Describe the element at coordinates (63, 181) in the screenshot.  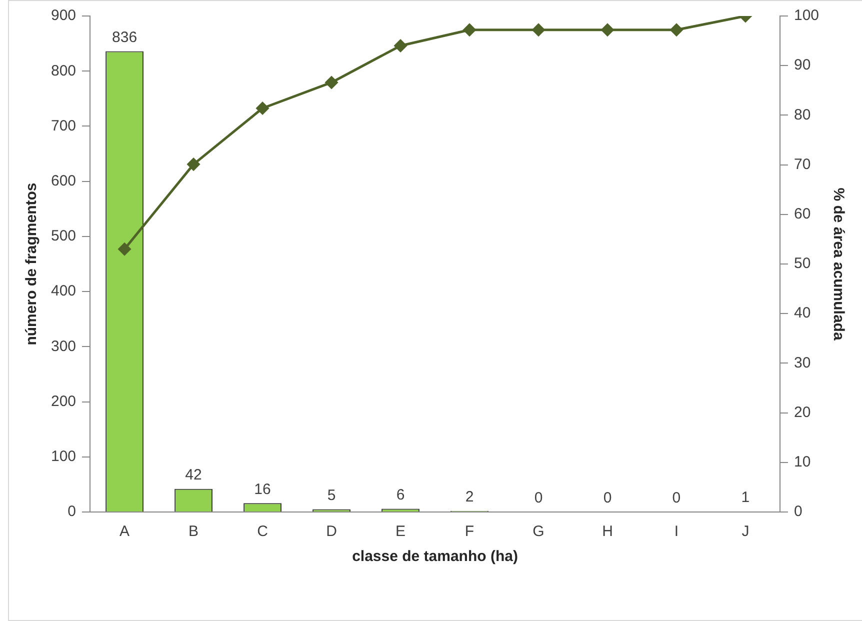
I see `y-tick-label: 600` at that location.